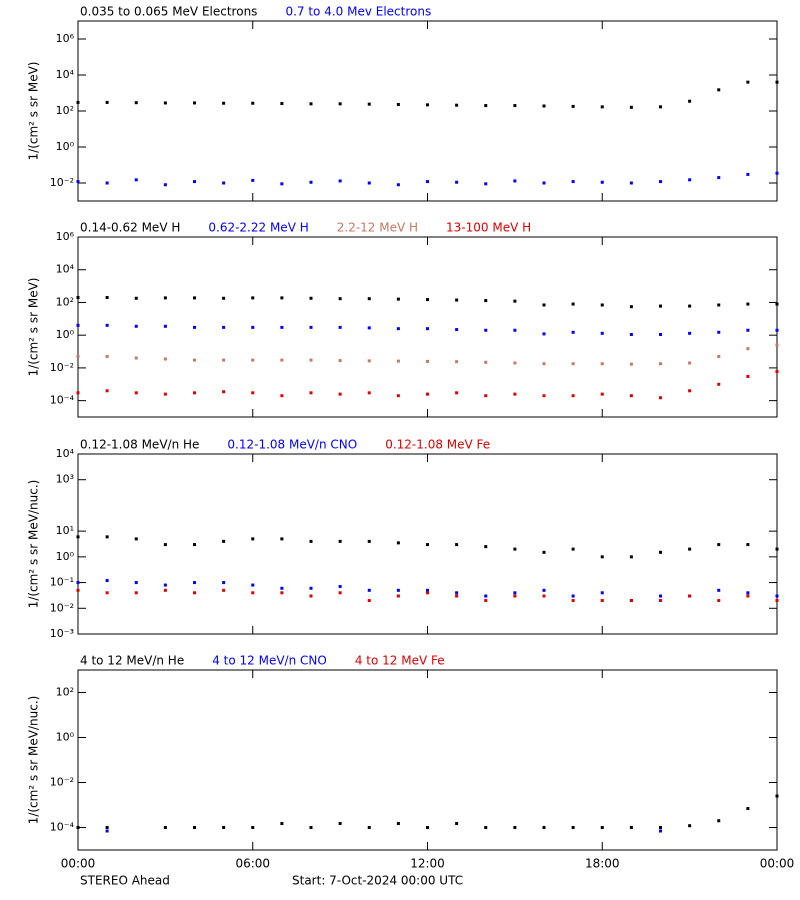 The image size is (800, 900). I want to click on y-tick-label: 10², so click(65, 301).